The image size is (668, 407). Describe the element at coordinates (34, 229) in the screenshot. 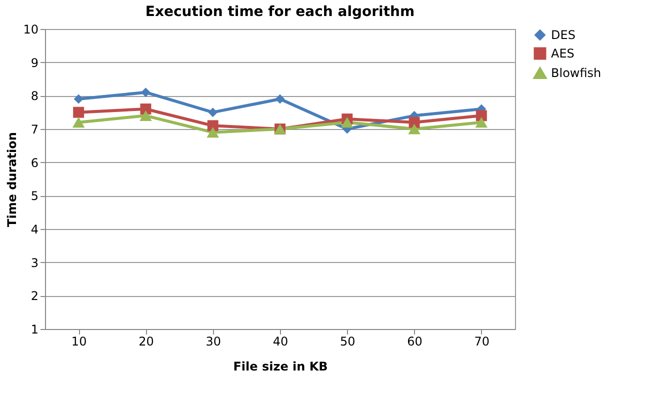

I see `y-tick-label: 4` at that location.